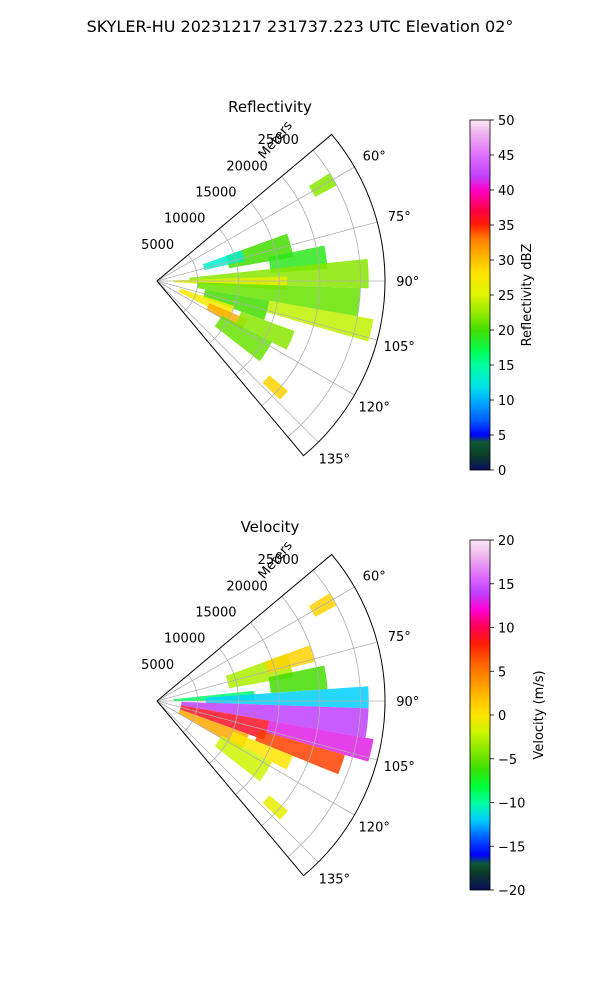 This screenshot has height=1000, width=600. I want to click on colorbar-tick-label: −20, so click(511, 891).